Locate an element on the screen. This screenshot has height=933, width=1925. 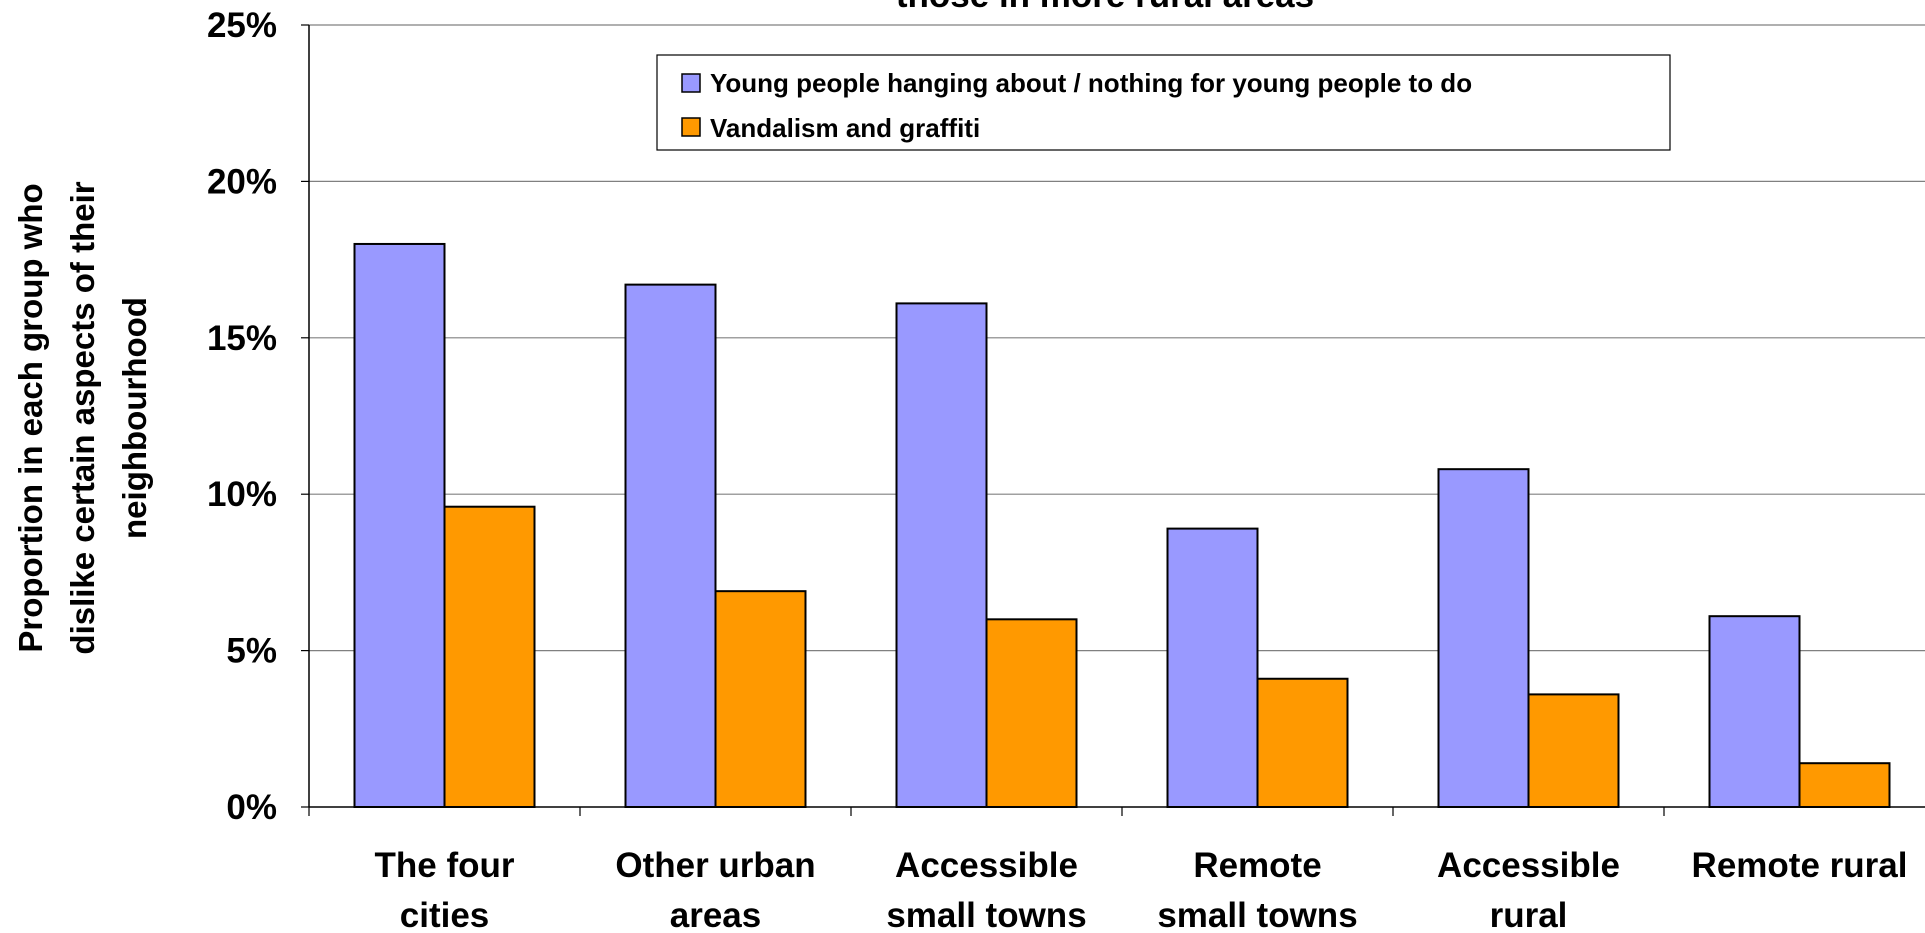
y-tick-label: 0% is located at coordinates (251, 807).